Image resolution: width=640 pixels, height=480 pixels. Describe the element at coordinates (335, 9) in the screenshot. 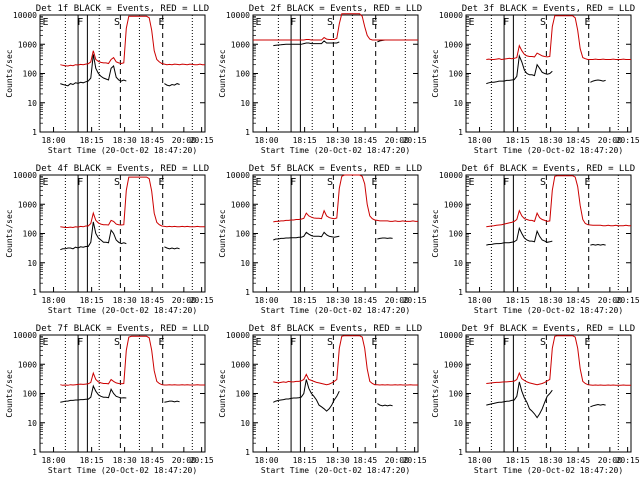

I see `panel-title: Det 2f BLACK = Events, RED = LLD` at that location.